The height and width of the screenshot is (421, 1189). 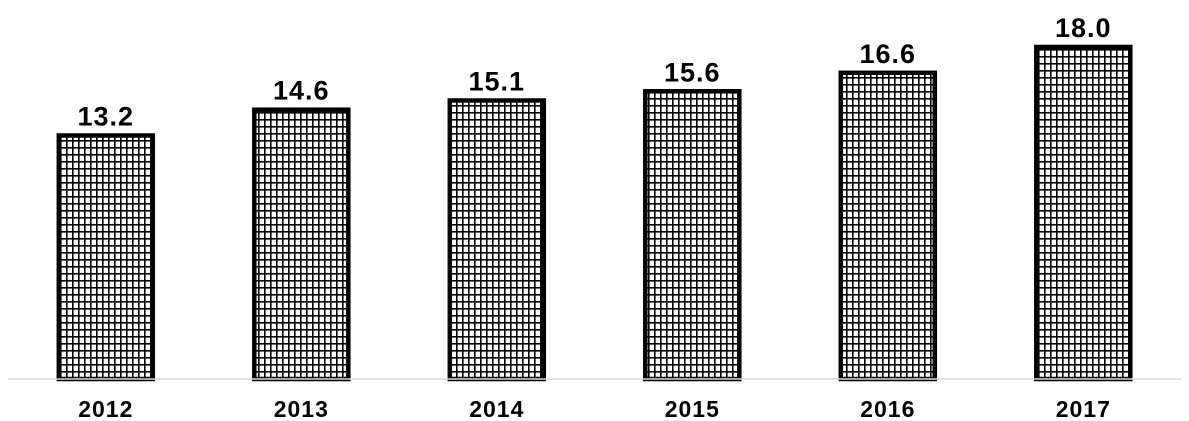 I want to click on x-tick-label-2013: 2013, so click(x=301, y=408).